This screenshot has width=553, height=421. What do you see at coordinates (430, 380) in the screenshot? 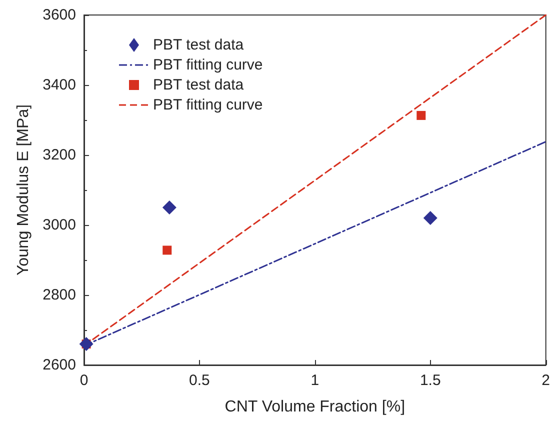
I see `x-tick-label: 1.5` at bounding box center [430, 380].